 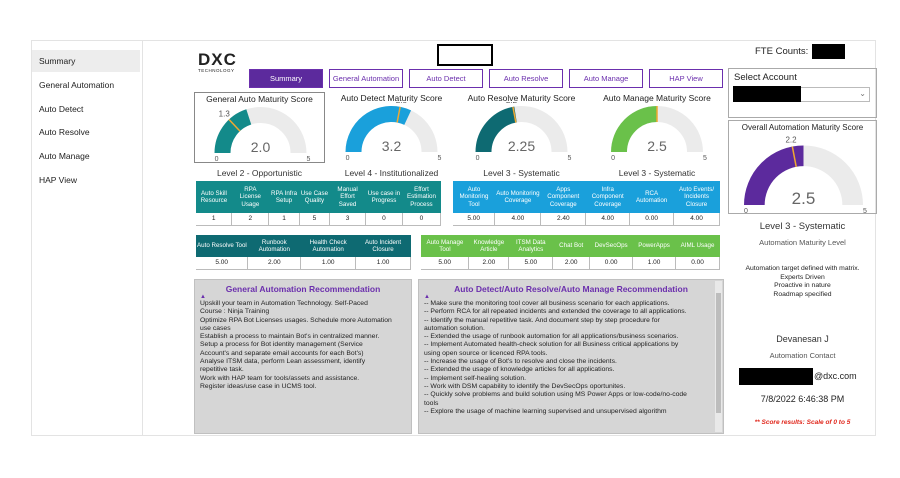 What do you see at coordinates (835, 376) in the screenshot?
I see `contact-email-domain: @dxc.com` at bounding box center [835, 376].